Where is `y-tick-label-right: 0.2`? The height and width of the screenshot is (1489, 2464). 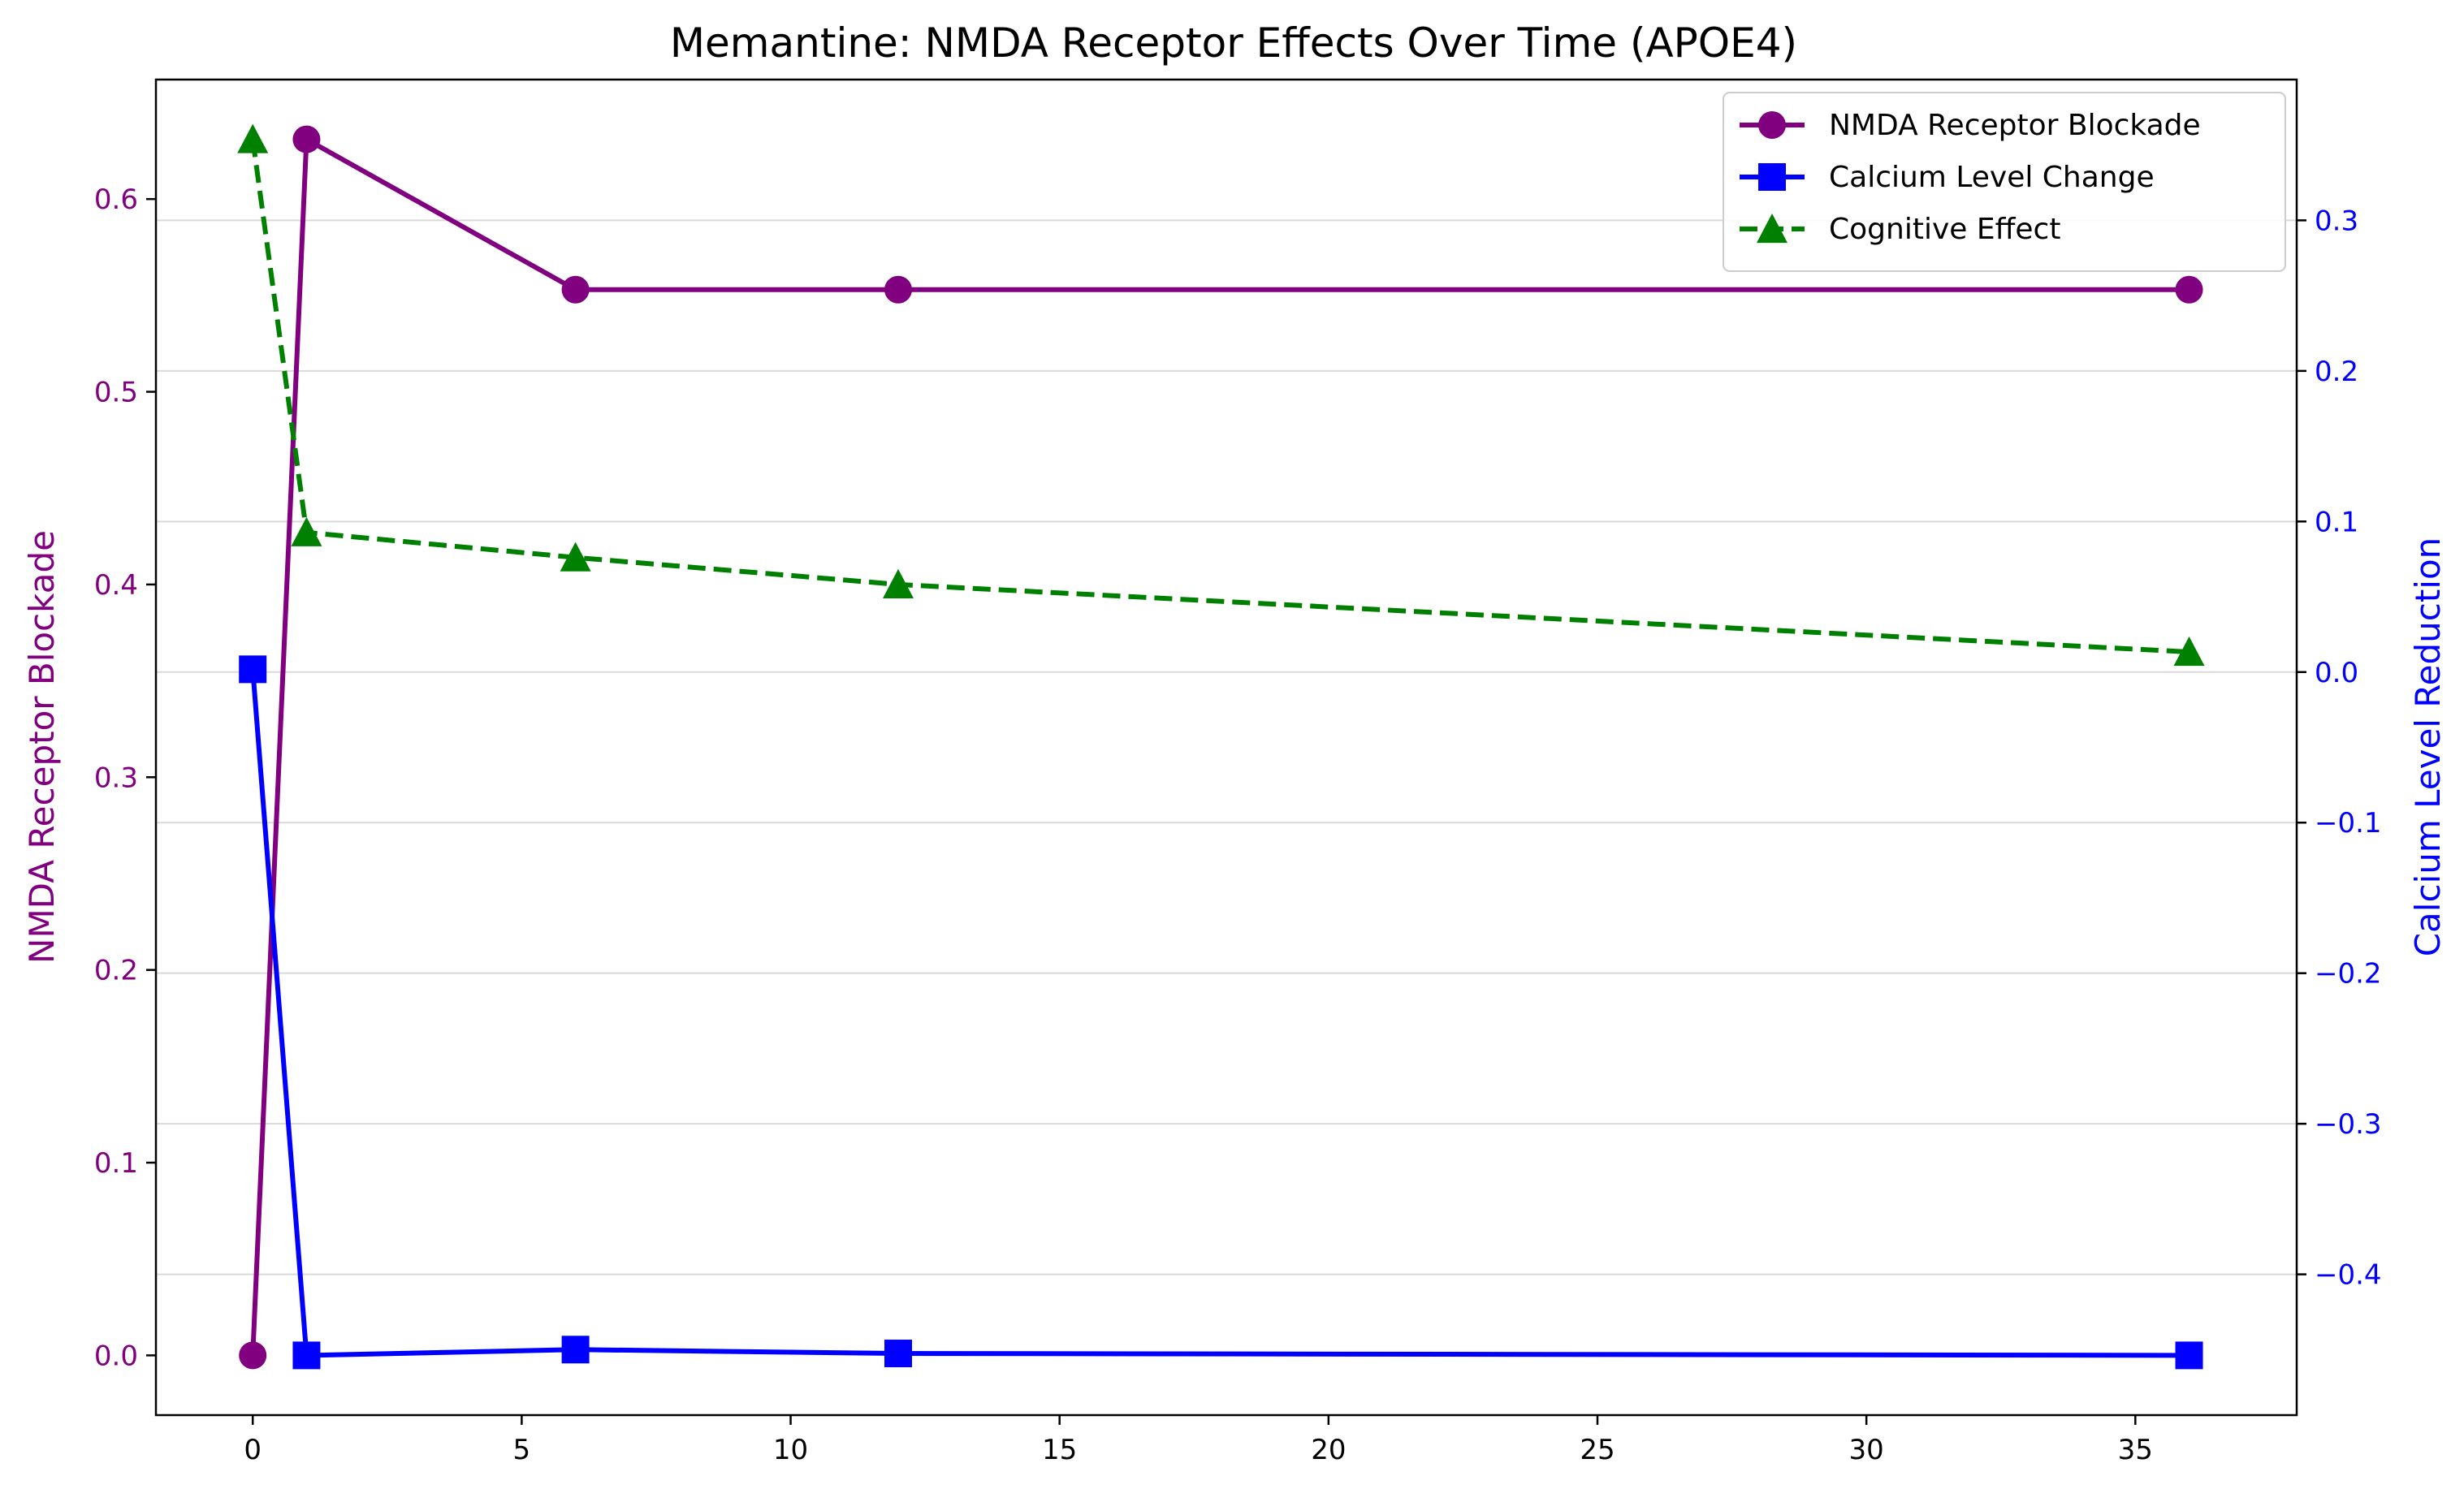 y-tick-label-right: 0.2 is located at coordinates (2336, 372).